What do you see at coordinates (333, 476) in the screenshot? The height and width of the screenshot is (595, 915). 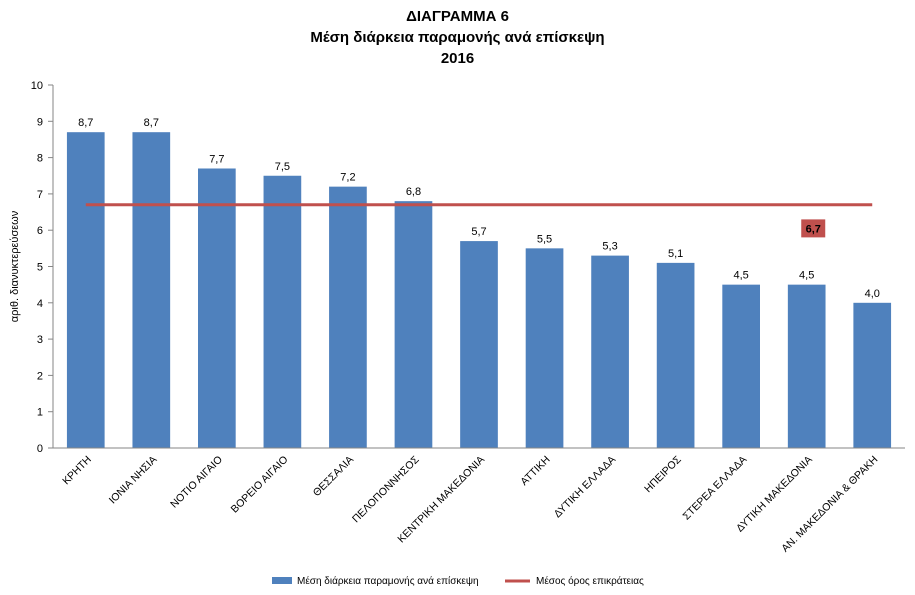 I see `x-tick-label: ΘΕΣΣΑΛΙΑ` at bounding box center [333, 476].